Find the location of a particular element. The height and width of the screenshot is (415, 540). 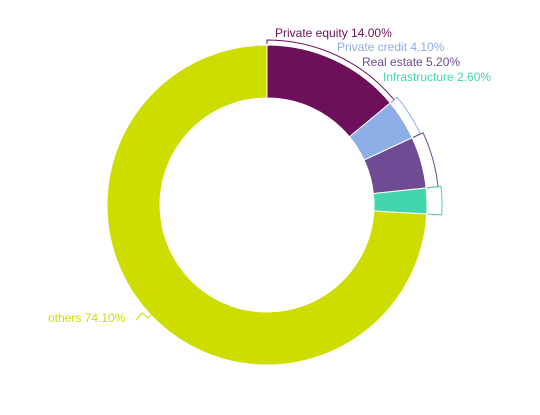

label-leader-others is located at coordinates (145, 316).